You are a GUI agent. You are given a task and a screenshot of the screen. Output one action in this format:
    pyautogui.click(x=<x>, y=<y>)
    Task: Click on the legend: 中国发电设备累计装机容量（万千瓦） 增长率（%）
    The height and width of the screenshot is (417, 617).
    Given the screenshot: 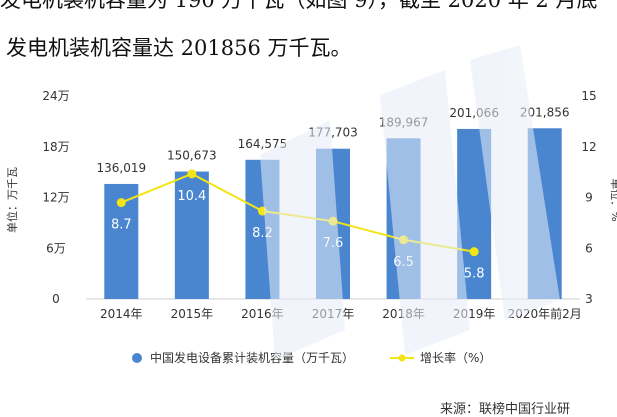 What is the action you would take?
    pyautogui.click(x=311, y=357)
    